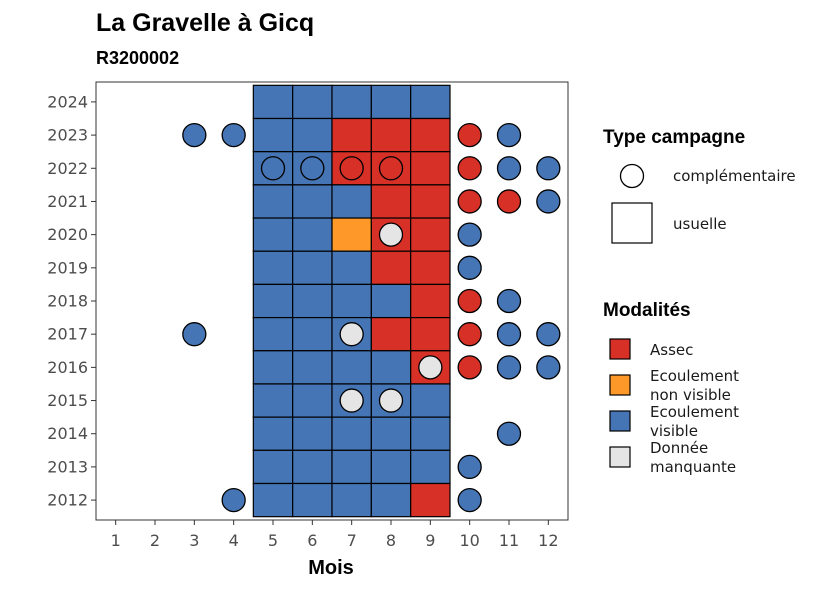 Image resolution: width=826 pixels, height=590 pixels. What do you see at coordinates (674, 431) in the screenshot?
I see `legend-label-V: visible` at bounding box center [674, 431].